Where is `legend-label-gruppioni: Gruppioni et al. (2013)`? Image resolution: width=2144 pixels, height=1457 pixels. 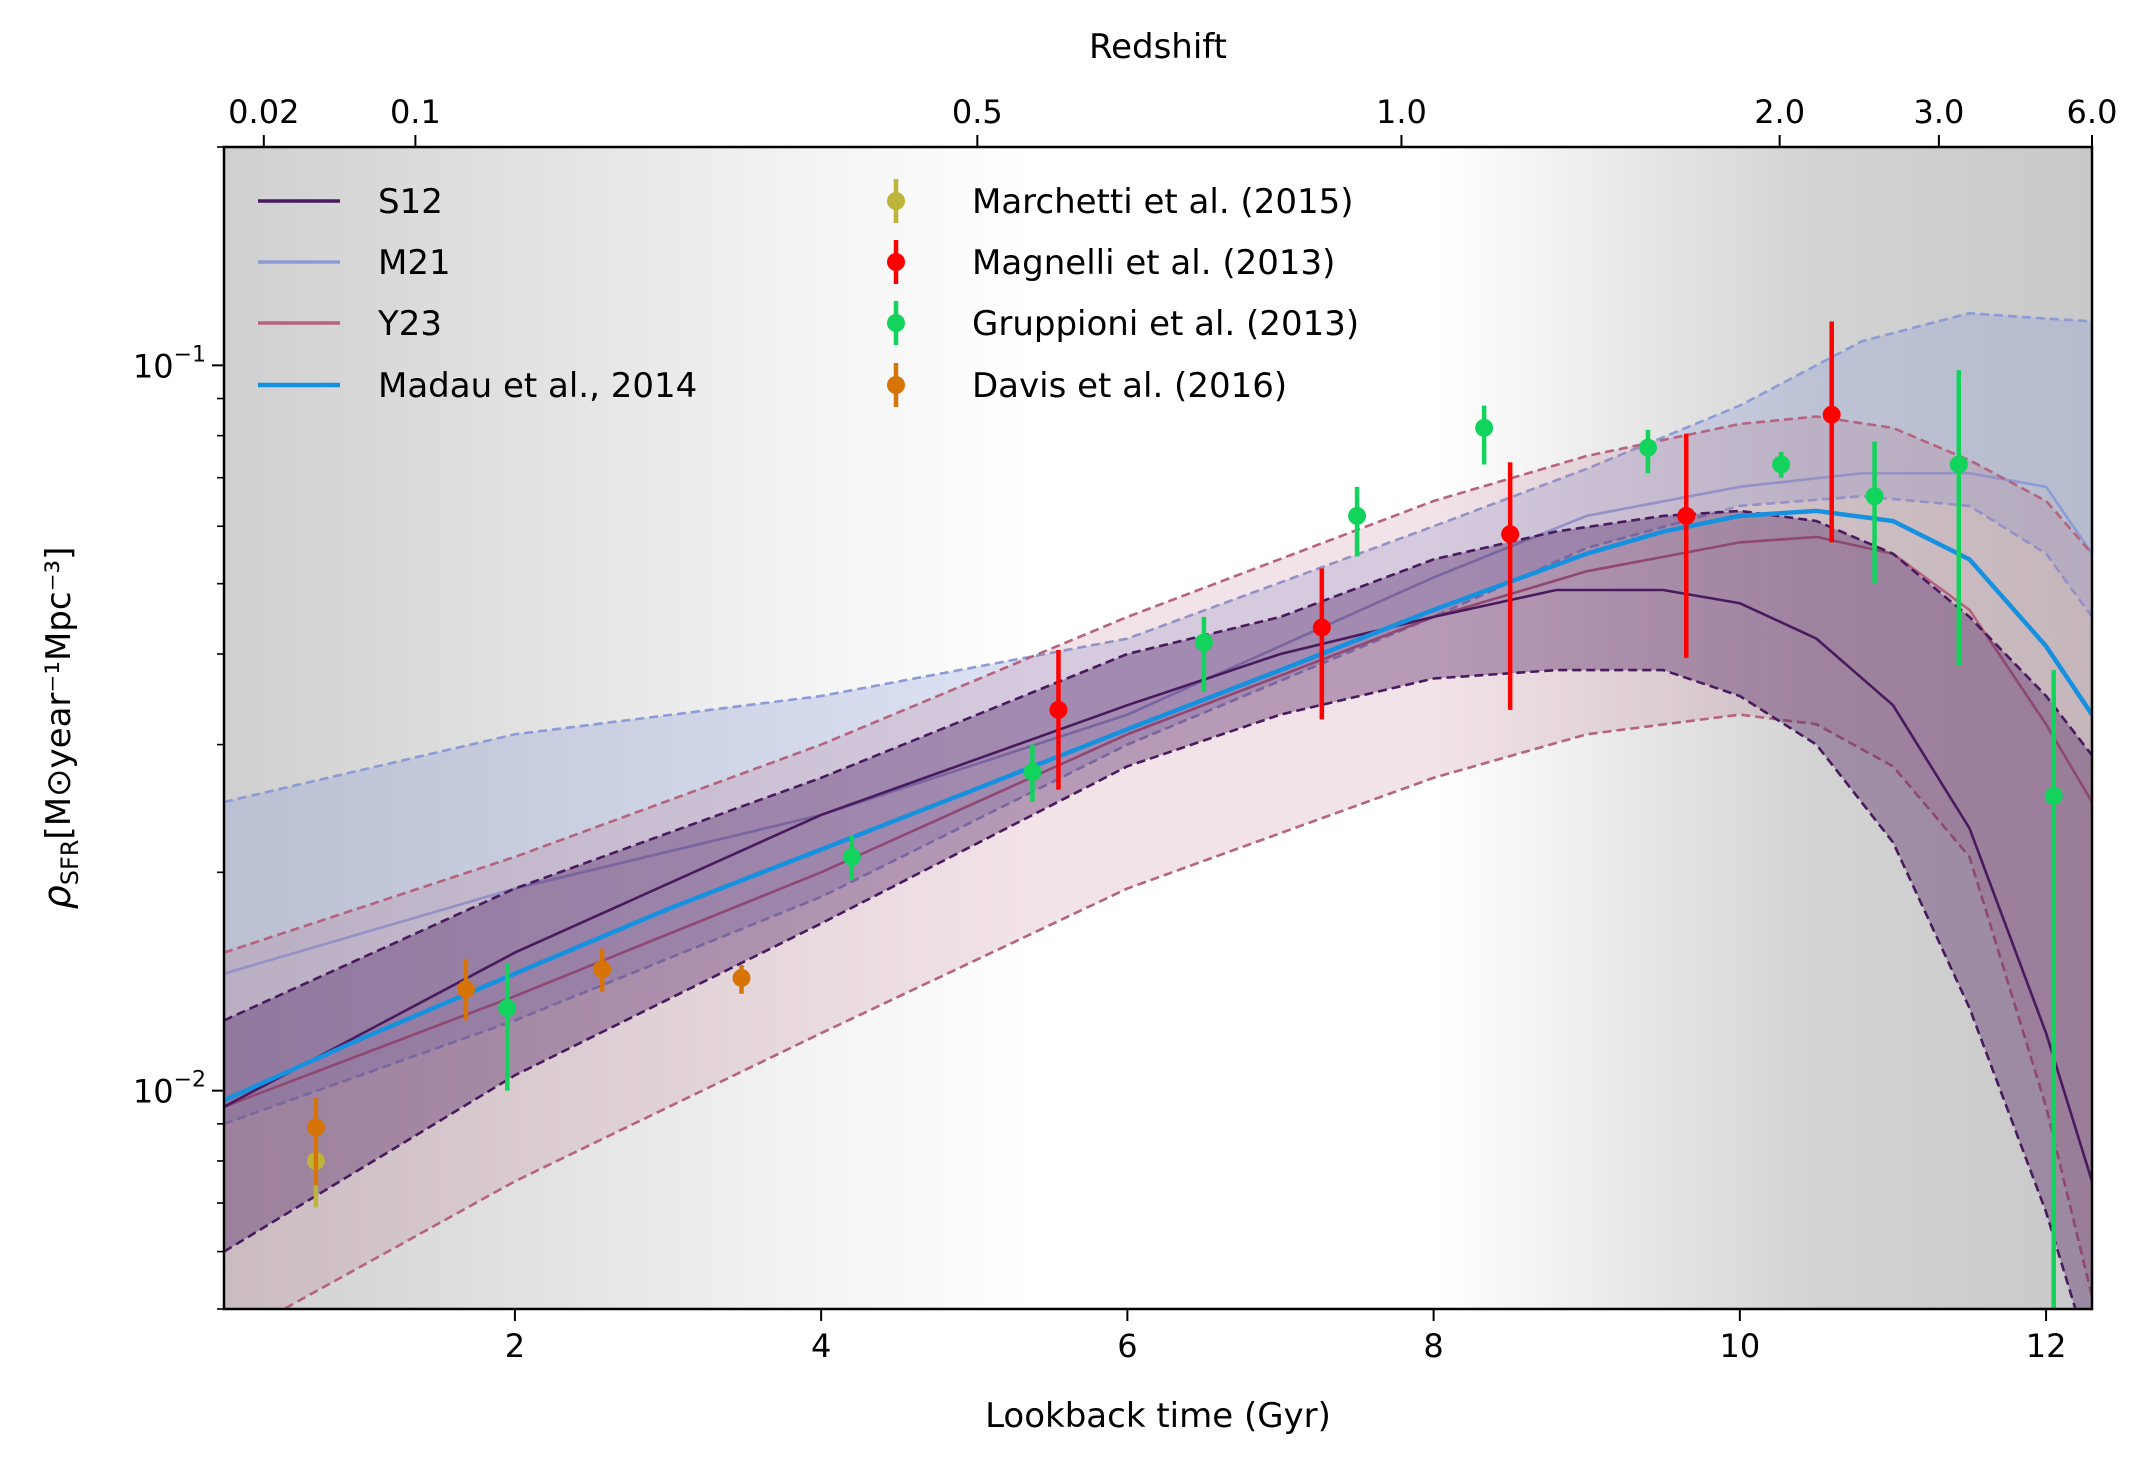
legend-label-gruppioni: Gruppioni et al. (2013) is located at coordinates (1165, 324).